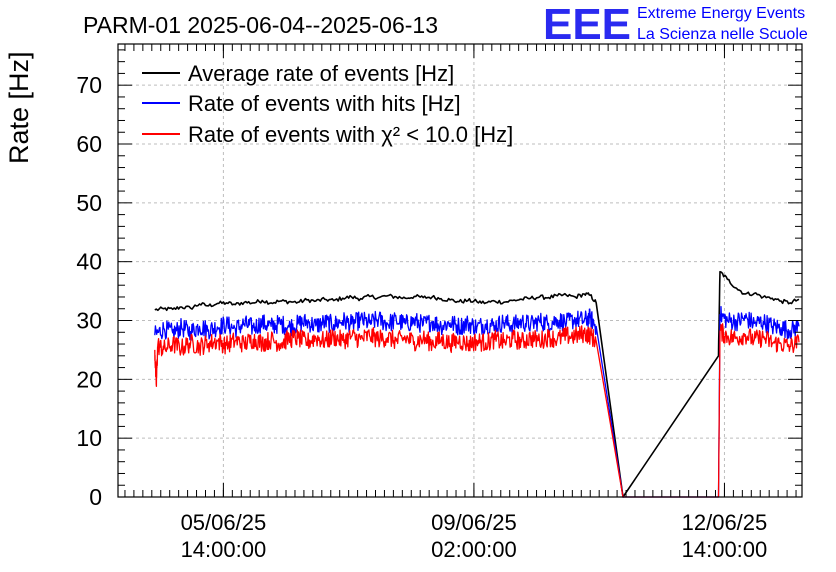 This screenshot has height=572, width=836. I want to click on y-tick-label: 40, so click(89, 262).